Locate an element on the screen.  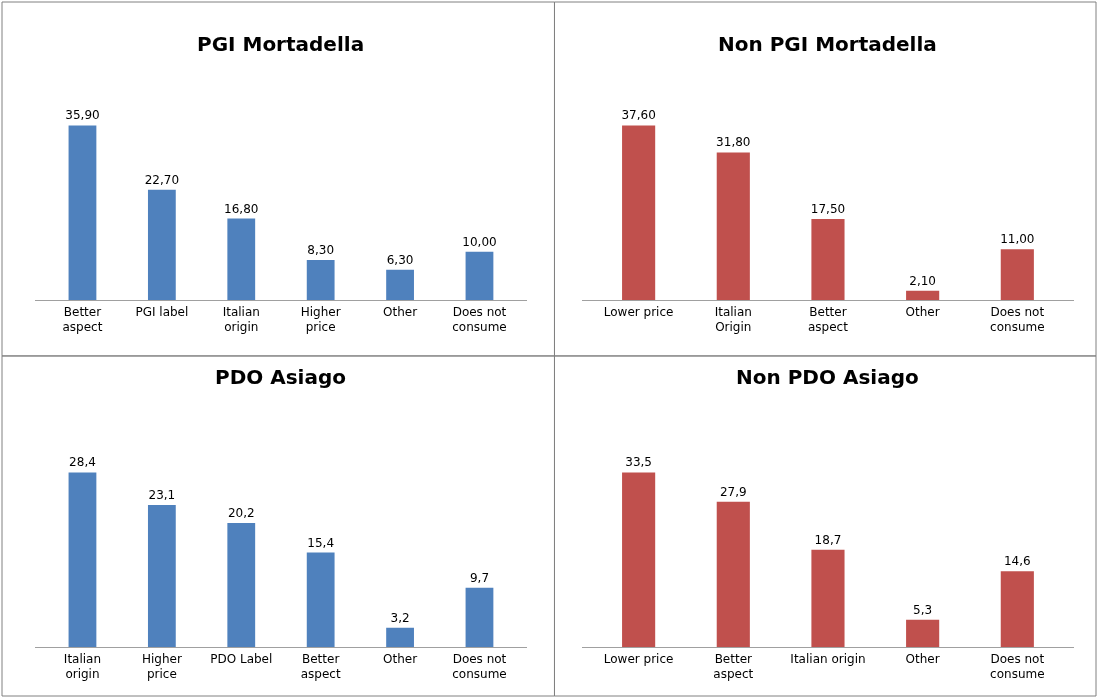
data-label: 31,80 is located at coordinates (733, 142).